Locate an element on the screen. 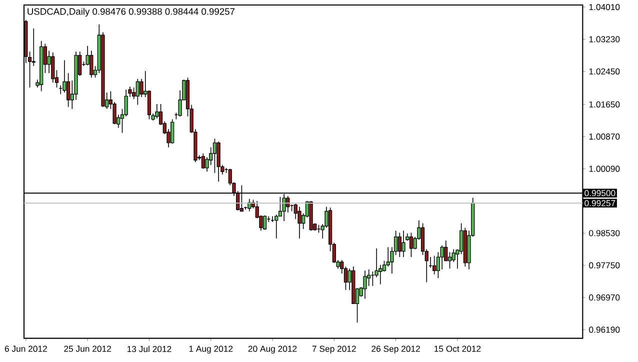  x-tick-label: 7 Sep 2012 is located at coordinates (334, 350).